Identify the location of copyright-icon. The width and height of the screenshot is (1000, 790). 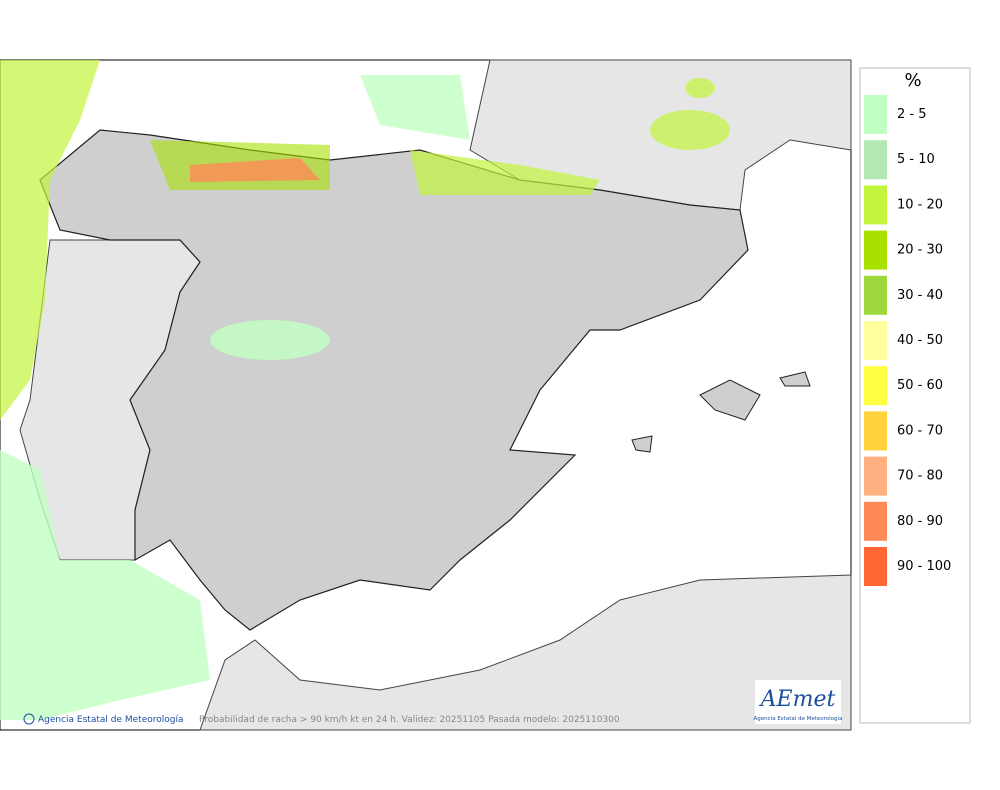
(29, 719).